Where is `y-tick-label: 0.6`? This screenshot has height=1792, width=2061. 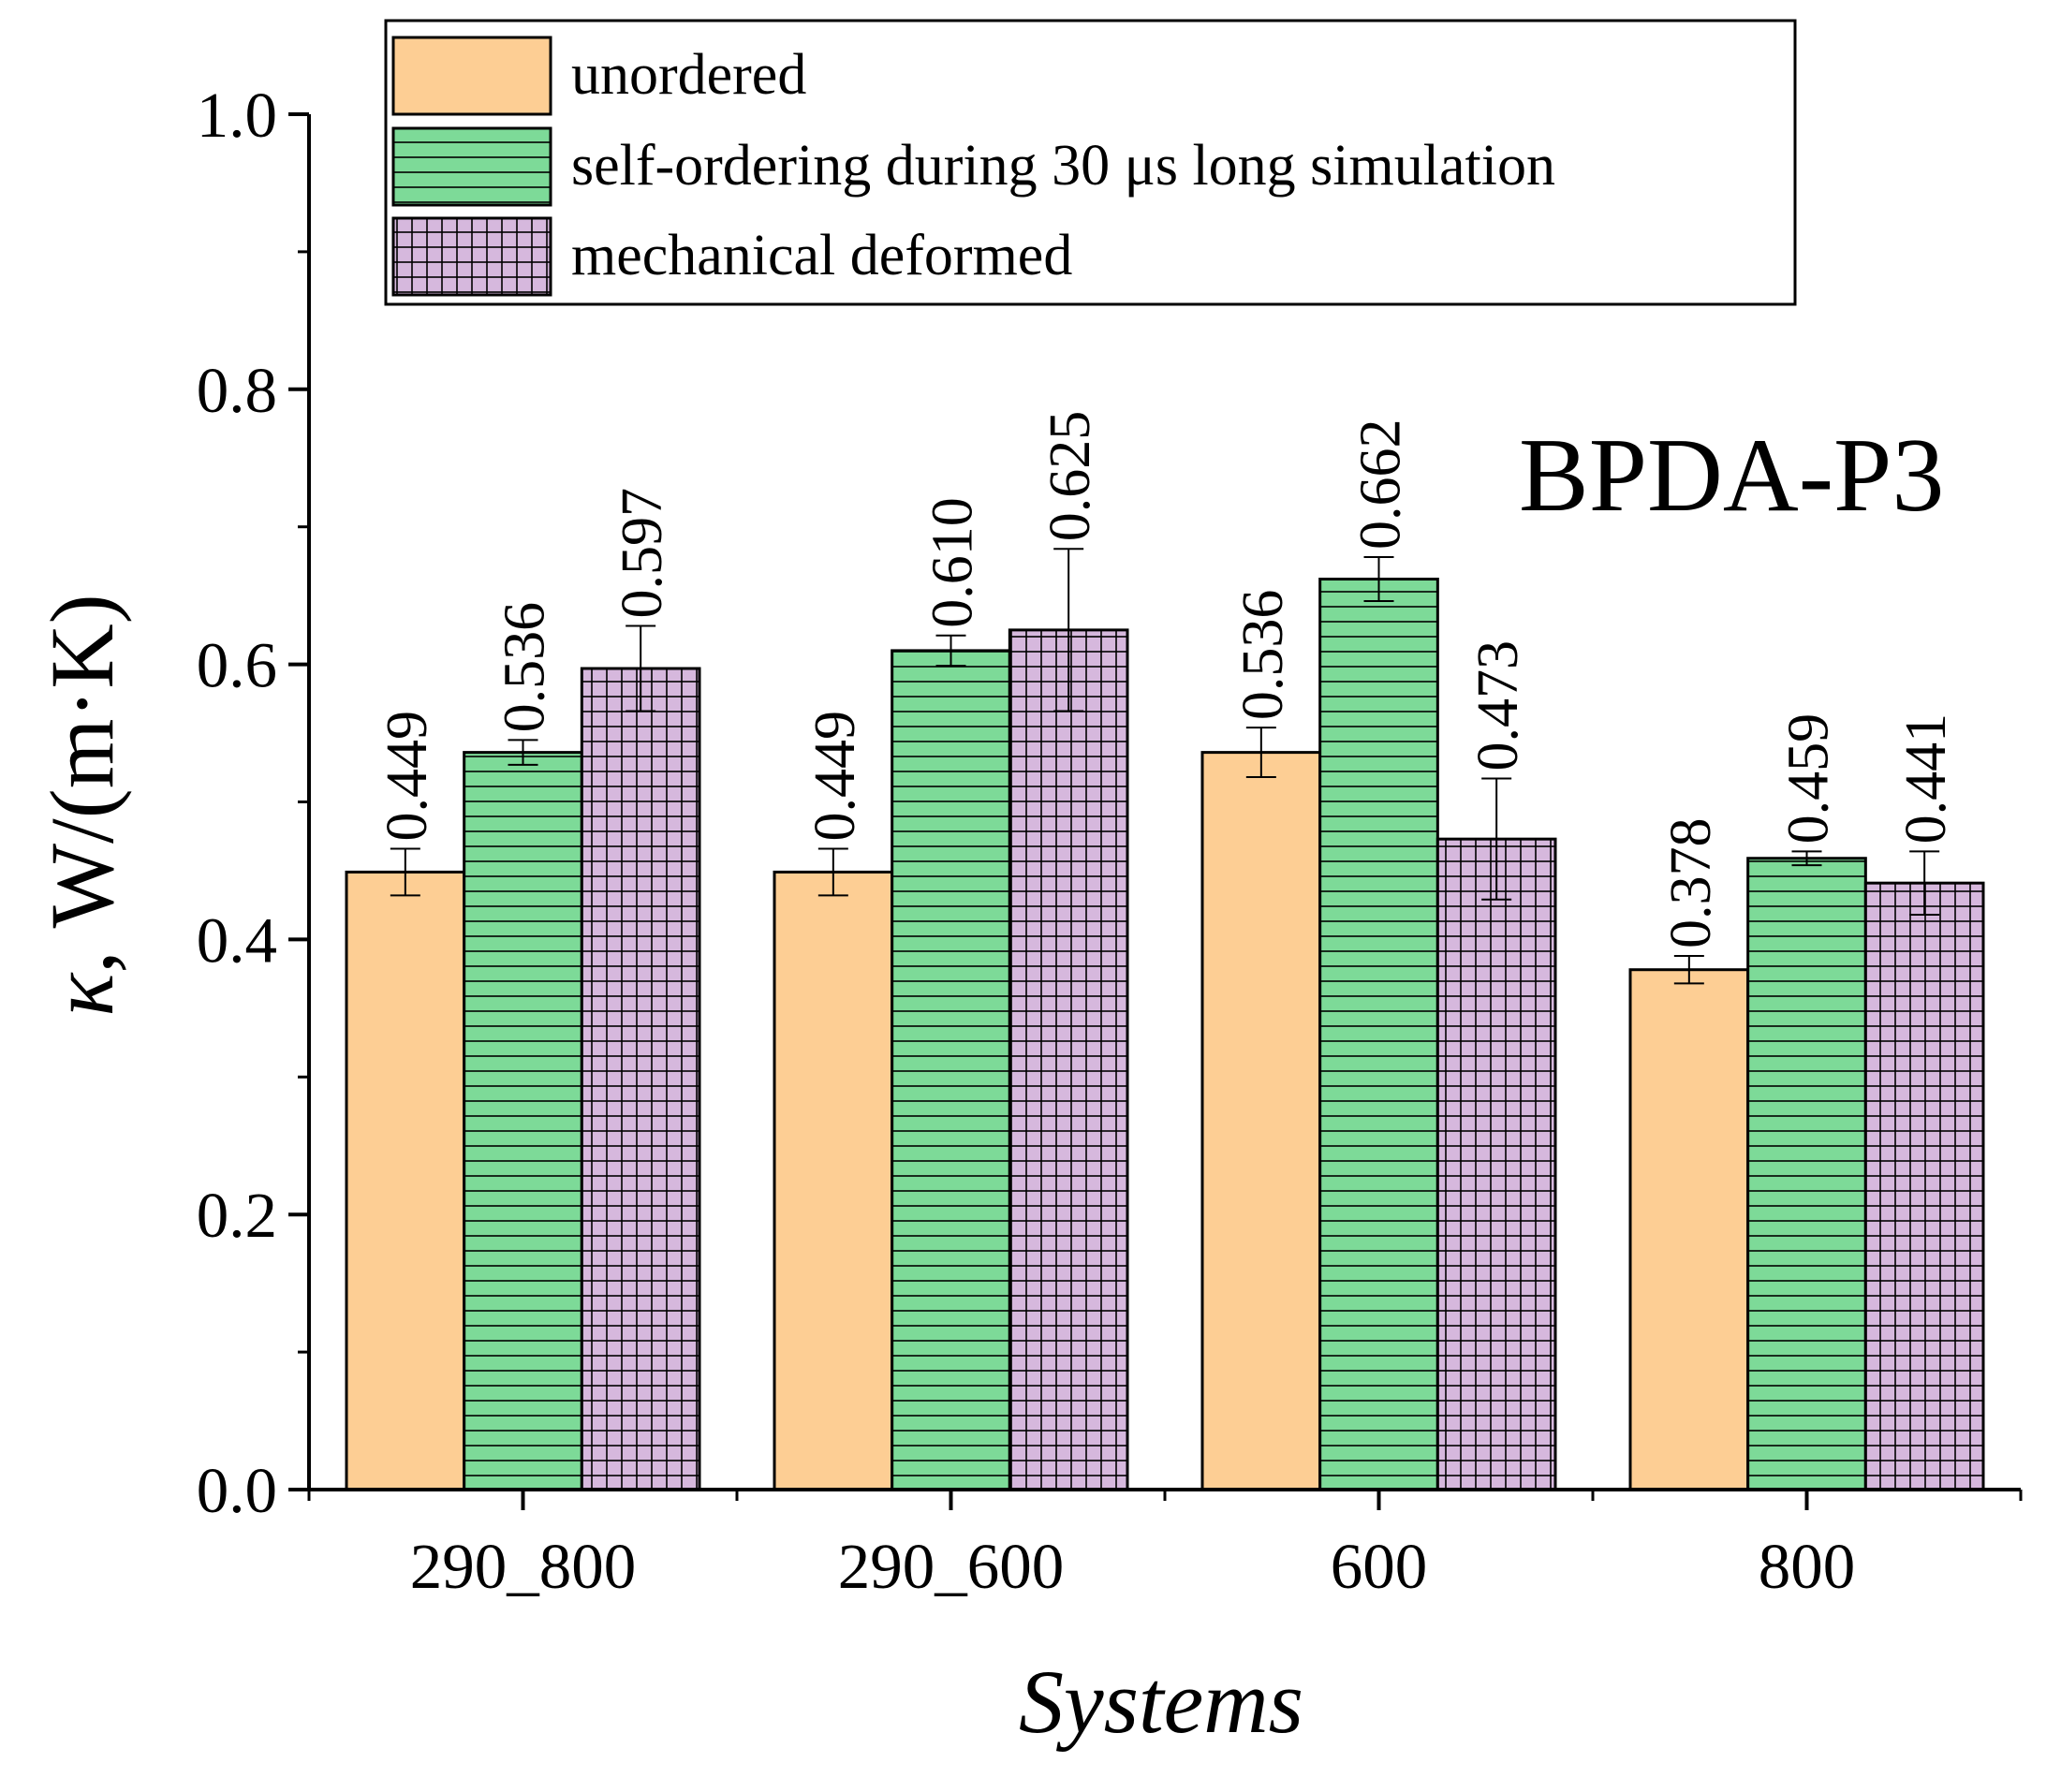
y-tick-label: 0.6 is located at coordinates (237, 665).